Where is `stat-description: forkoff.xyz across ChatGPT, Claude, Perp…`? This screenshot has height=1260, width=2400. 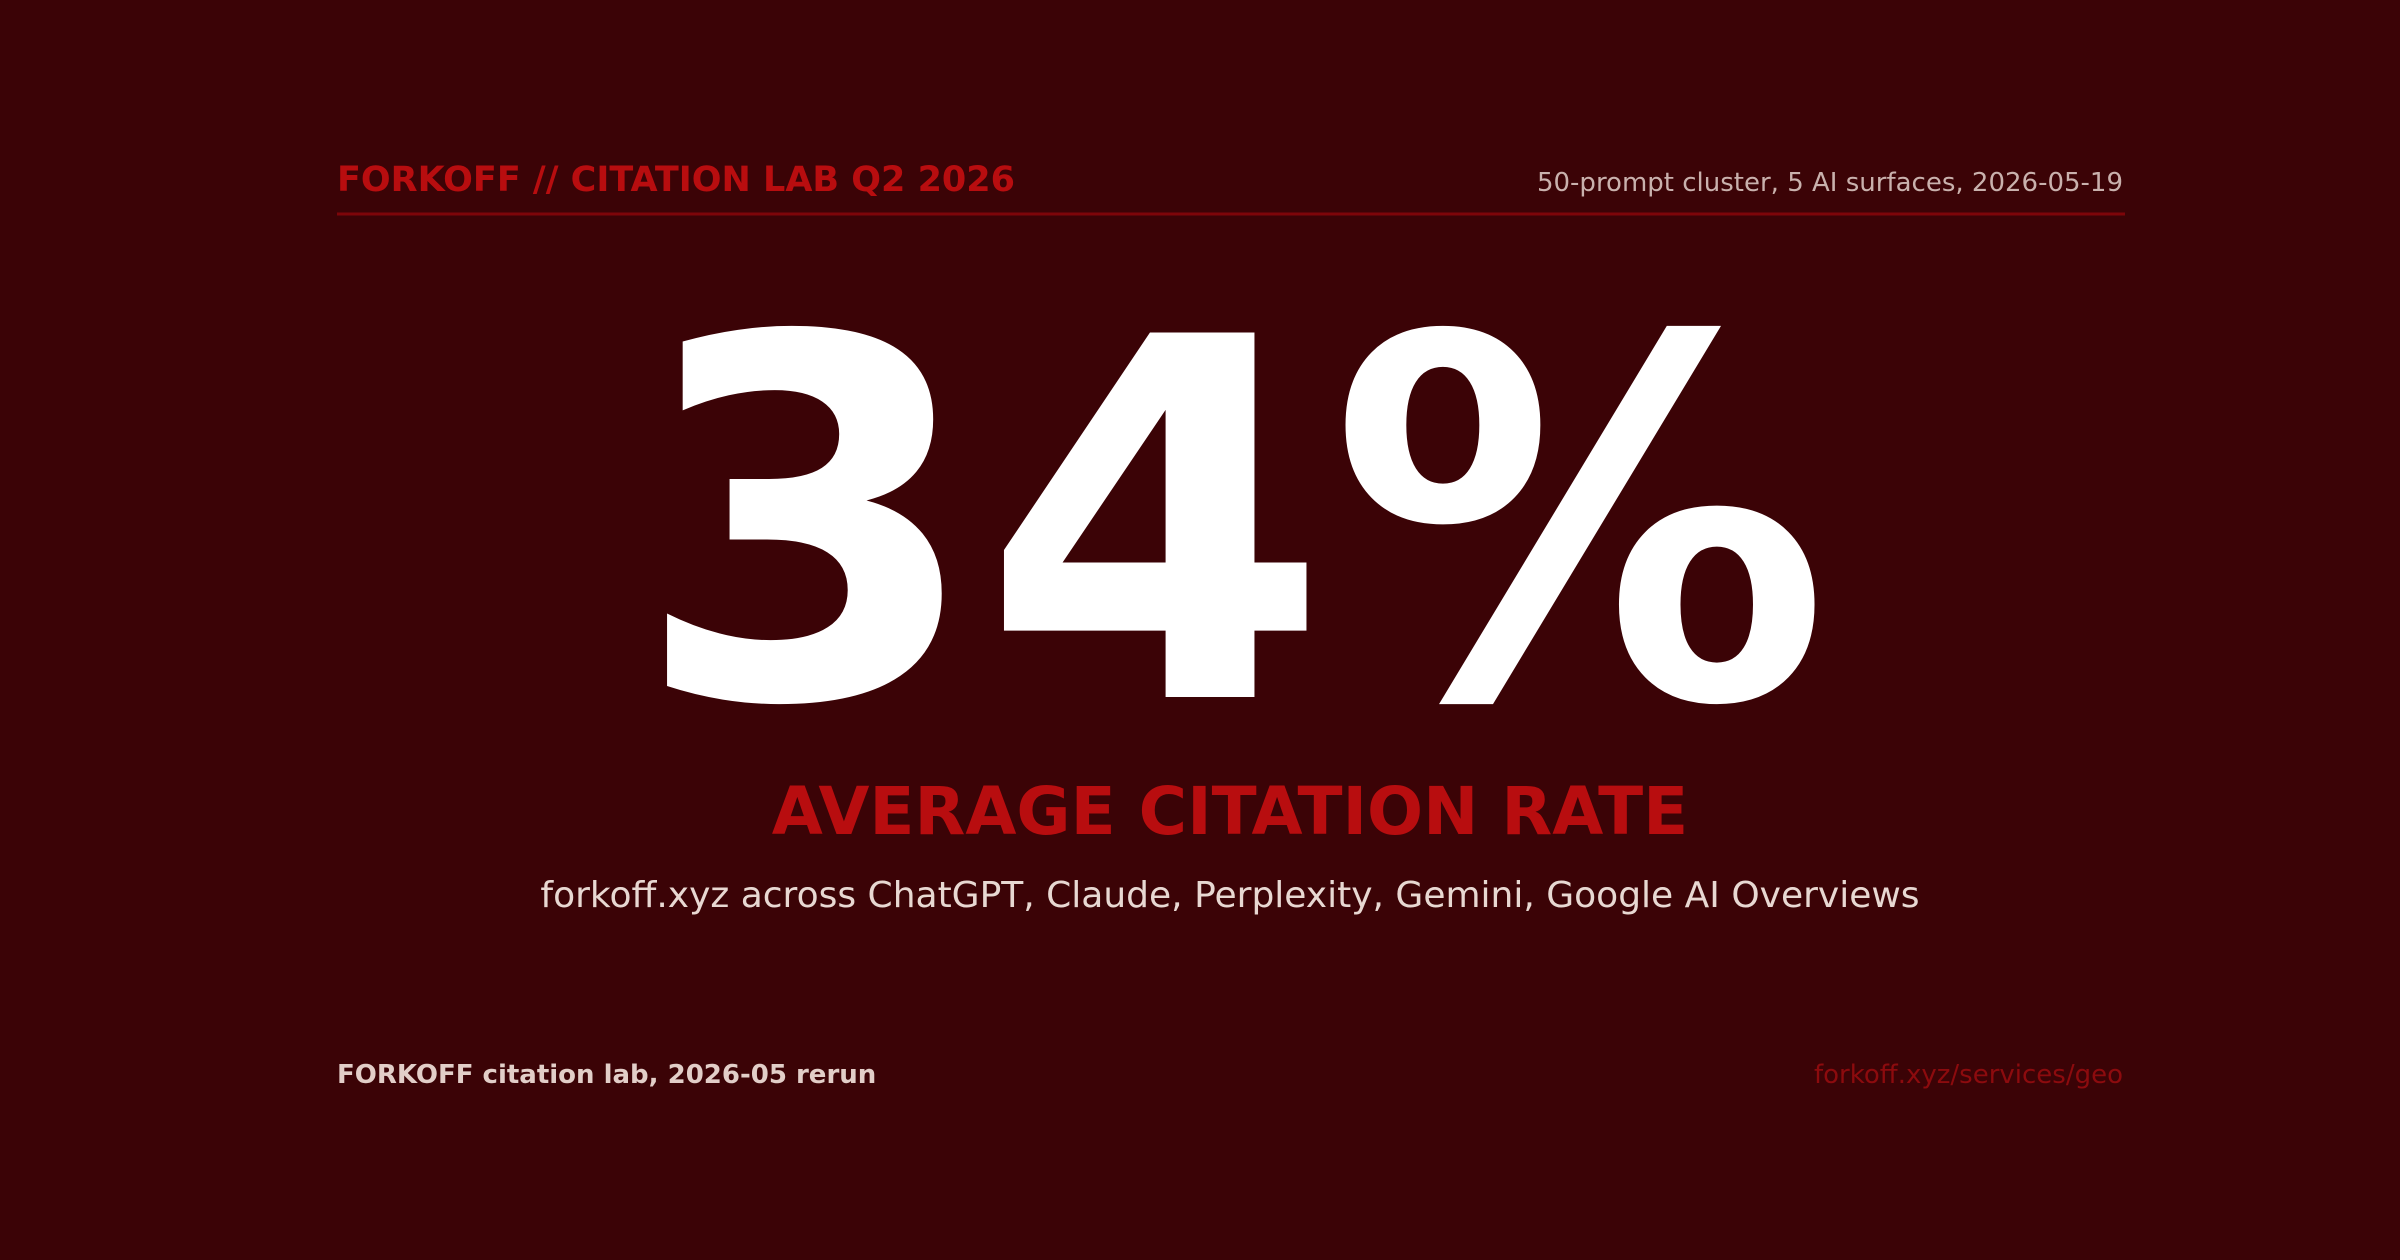 stat-description: forkoff.xyz across ChatGPT, Claude, Perp… is located at coordinates (1229, 895).